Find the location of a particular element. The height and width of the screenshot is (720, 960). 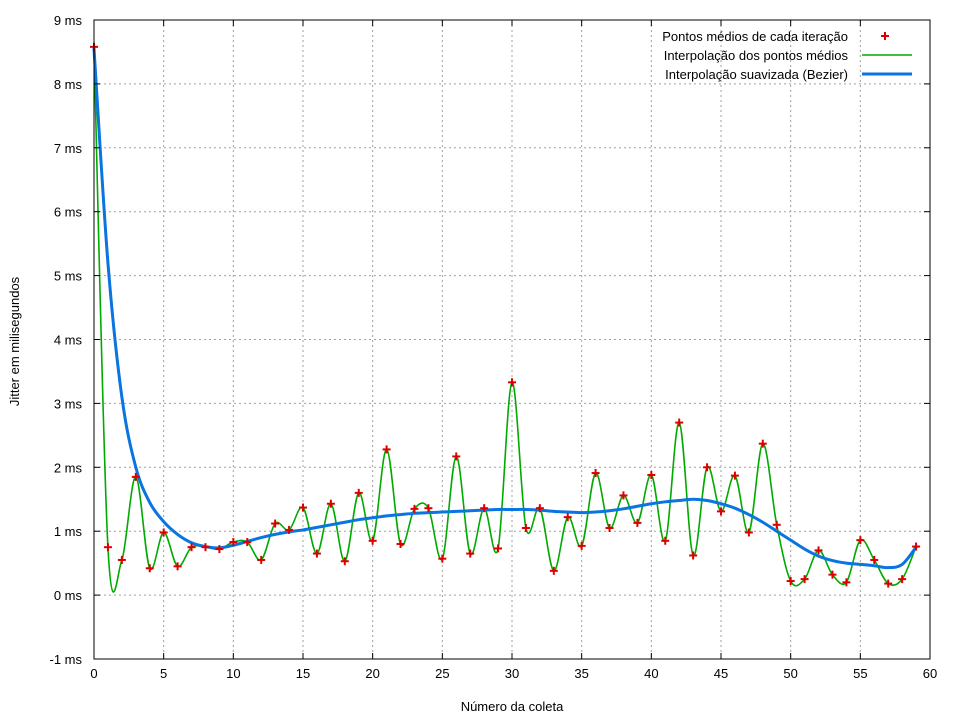

x-tick-label: 35 is located at coordinates (581, 673).